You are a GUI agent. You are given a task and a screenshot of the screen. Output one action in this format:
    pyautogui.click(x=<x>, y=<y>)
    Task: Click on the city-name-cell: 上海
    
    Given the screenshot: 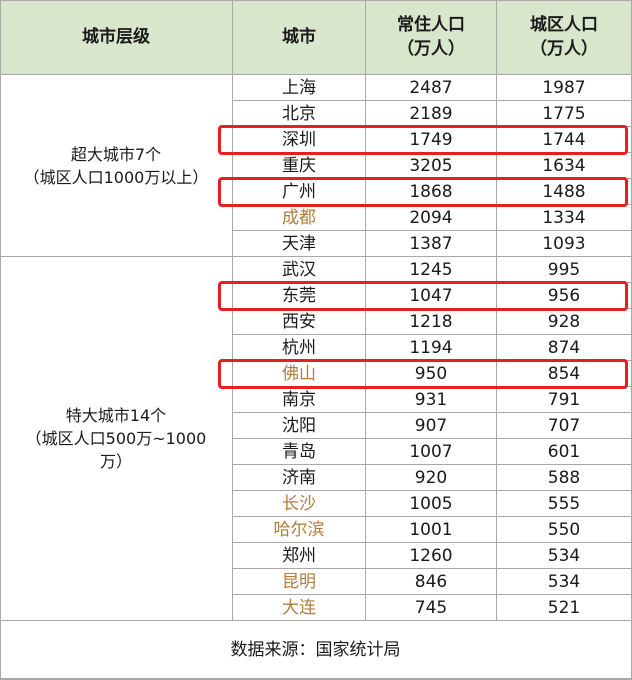 What is the action you would take?
    pyautogui.click(x=299, y=88)
    